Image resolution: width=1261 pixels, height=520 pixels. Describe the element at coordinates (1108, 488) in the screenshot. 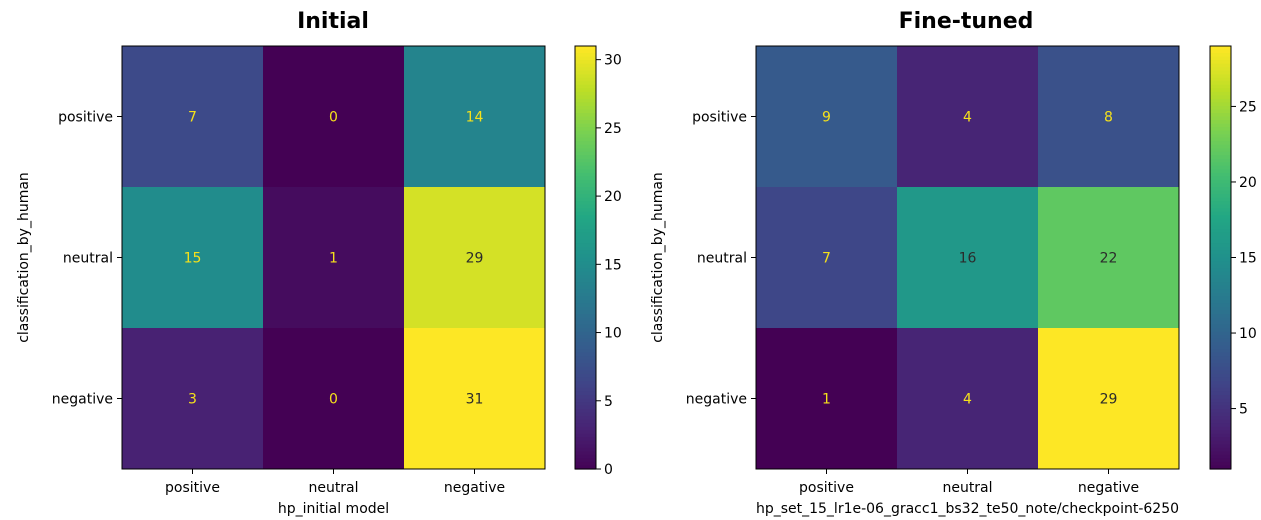

I see `x-tick-label: negative` at that location.